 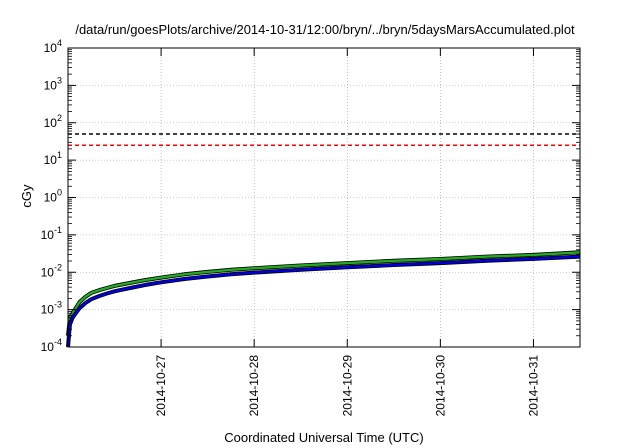 What do you see at coordinates (53, 158) in the screenshot?
I see `y-tick-label: 10¹` at bounding box center [53, 158].